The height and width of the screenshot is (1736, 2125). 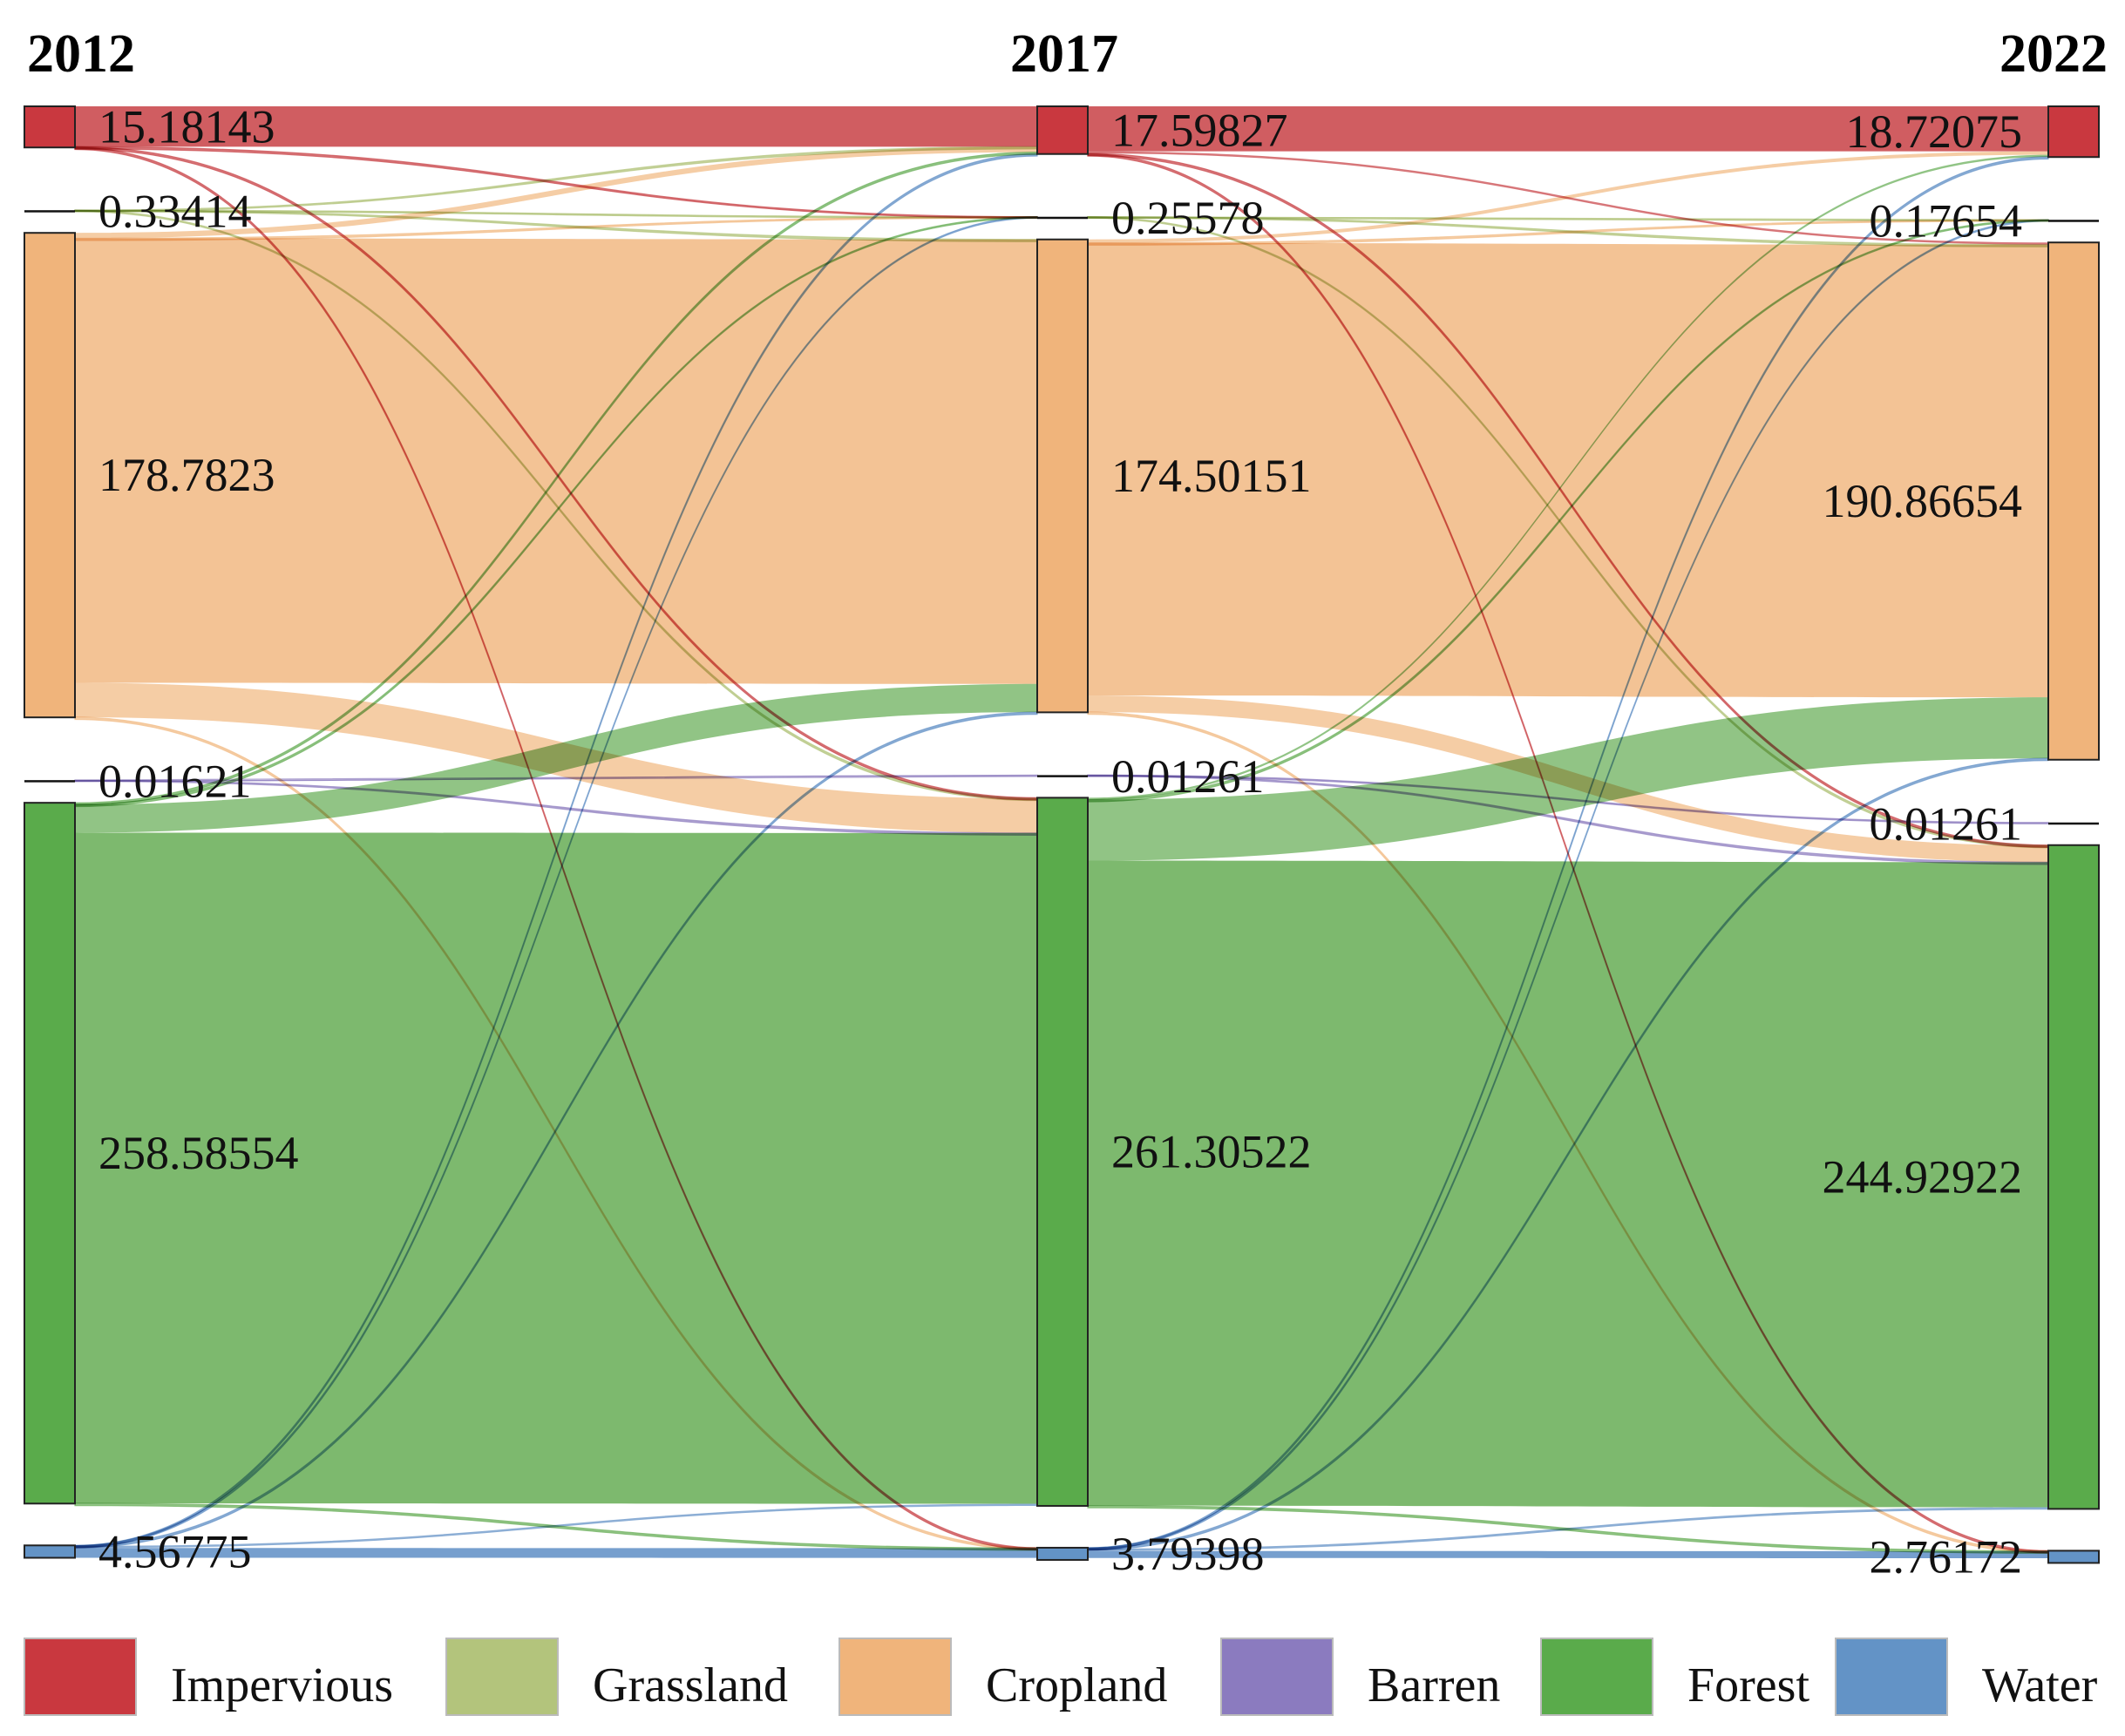 I want to click on flow-2017-forest-to-2022-cropland, so click(x=1568, y=779).